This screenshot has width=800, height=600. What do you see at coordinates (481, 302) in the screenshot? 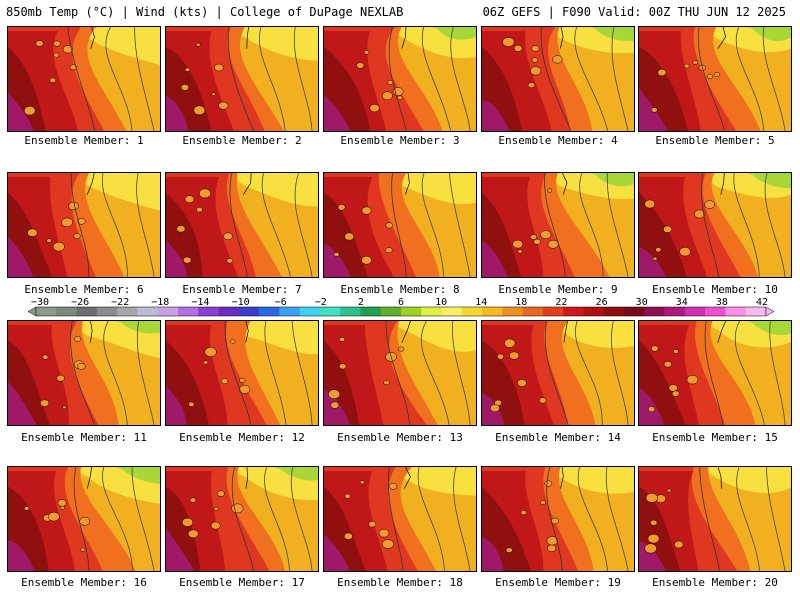
I see `colorbar-tick-label: 14` at bounding box center [481, 302].